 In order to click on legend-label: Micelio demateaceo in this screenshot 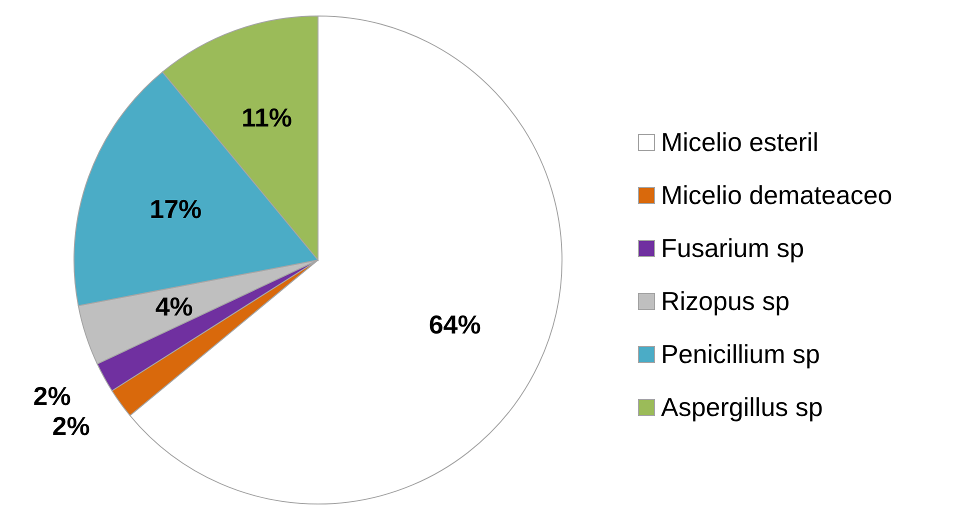, I will do `click(776, 195)`.